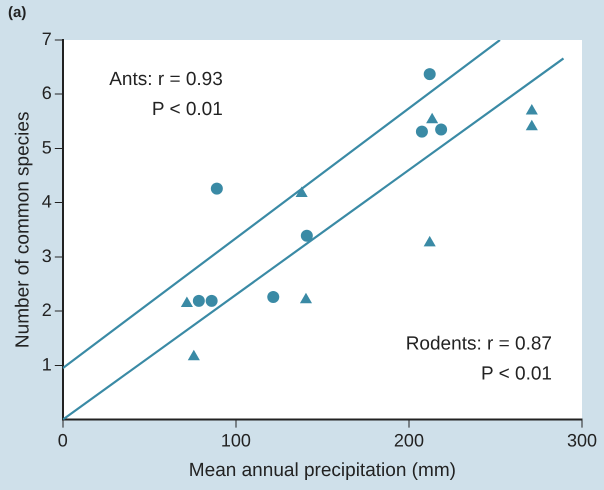 The image size is (604, 490). I want to click on annotation: Rodents: r = 0.87 P < 0.01, so click(479, 359).